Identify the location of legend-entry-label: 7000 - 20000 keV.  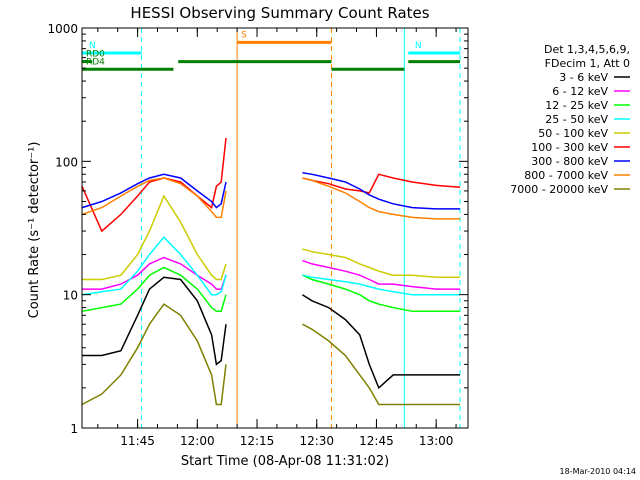
(559, 189).